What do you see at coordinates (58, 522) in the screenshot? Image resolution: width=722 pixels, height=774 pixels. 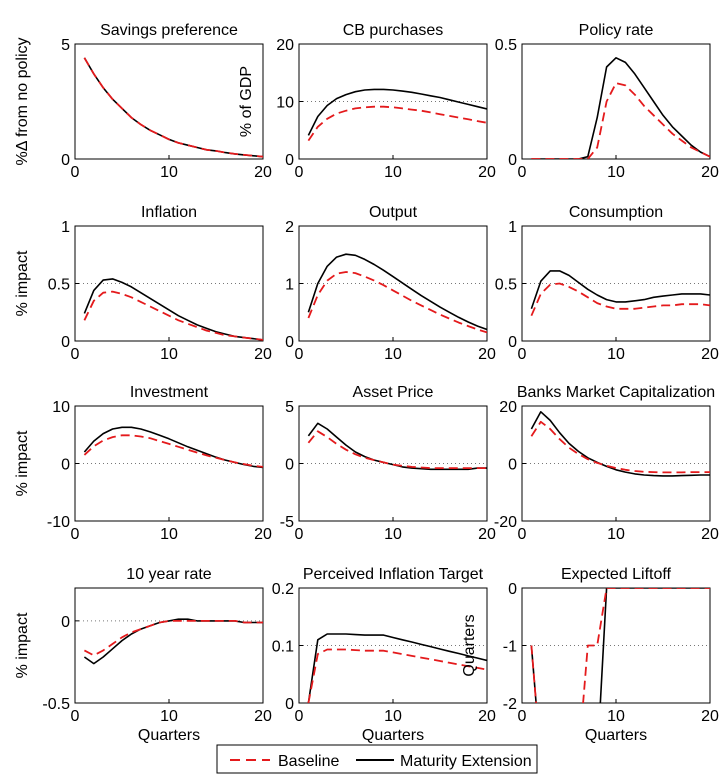 I see `y-tick-label: -10` at bounding box center [58, 522].